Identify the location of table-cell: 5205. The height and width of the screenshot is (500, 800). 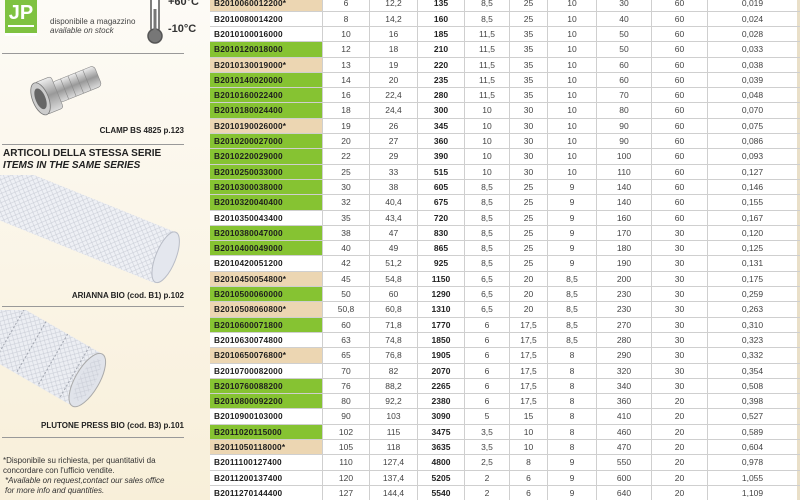
(441, 477).